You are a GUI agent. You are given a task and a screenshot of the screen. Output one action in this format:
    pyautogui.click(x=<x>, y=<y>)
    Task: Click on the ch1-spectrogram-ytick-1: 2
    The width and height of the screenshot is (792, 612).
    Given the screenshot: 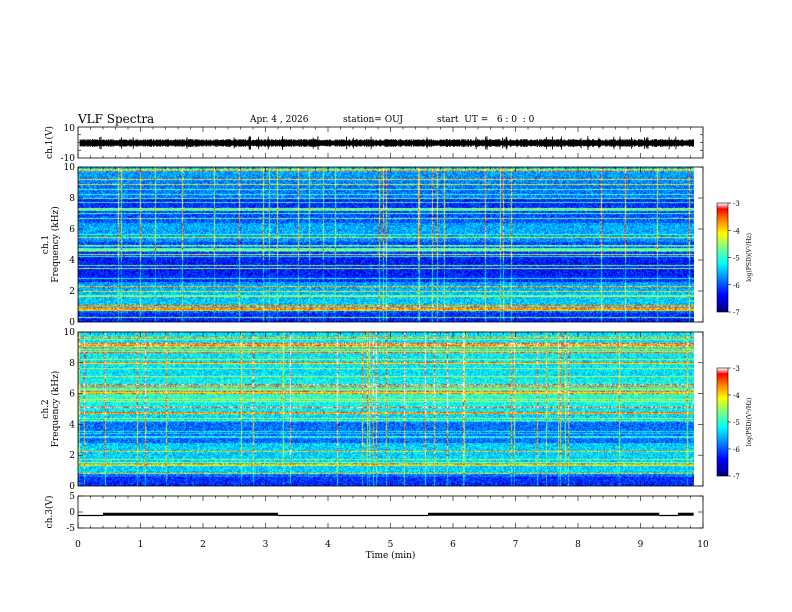 What is the action you would take?
    pyautogui.click(x=72, y=292)
    